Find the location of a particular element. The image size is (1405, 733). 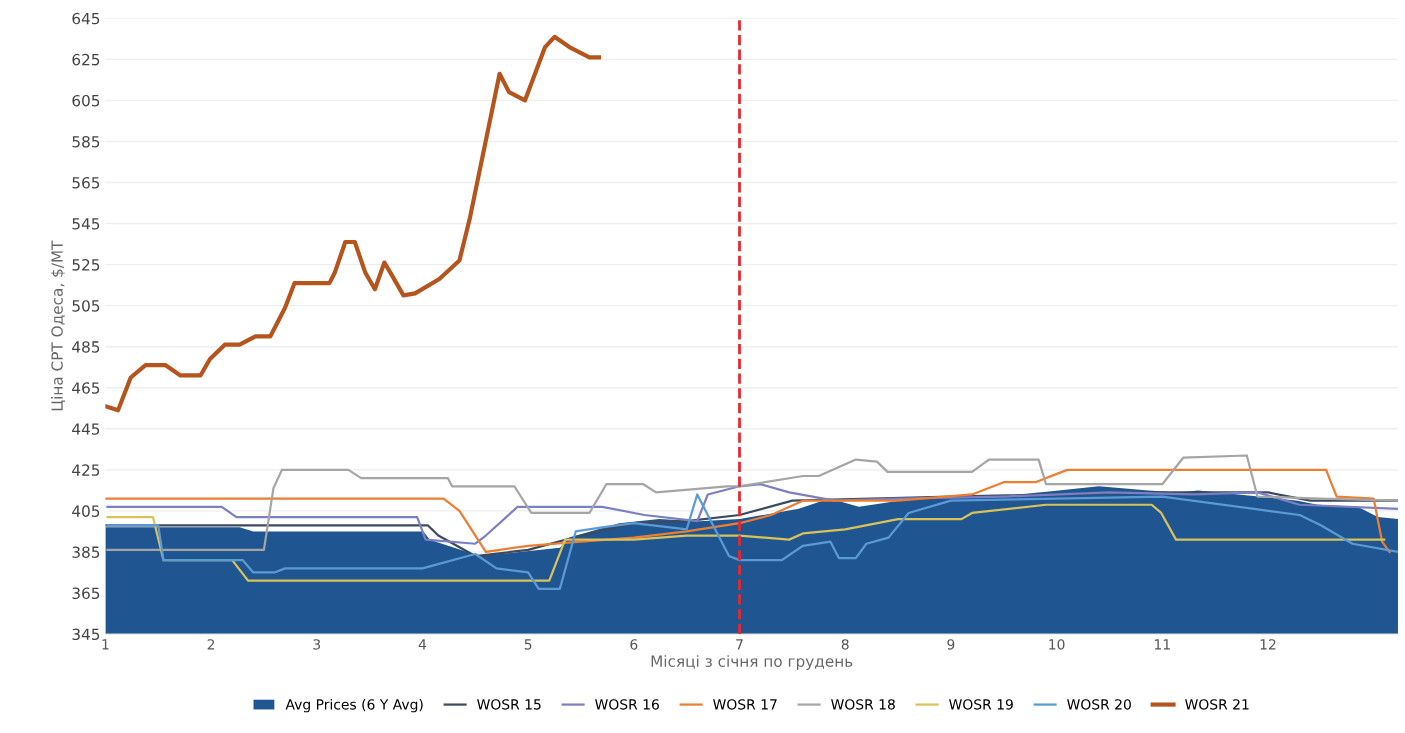

y-tick-label: 625 is located at coordinates (86, 59).